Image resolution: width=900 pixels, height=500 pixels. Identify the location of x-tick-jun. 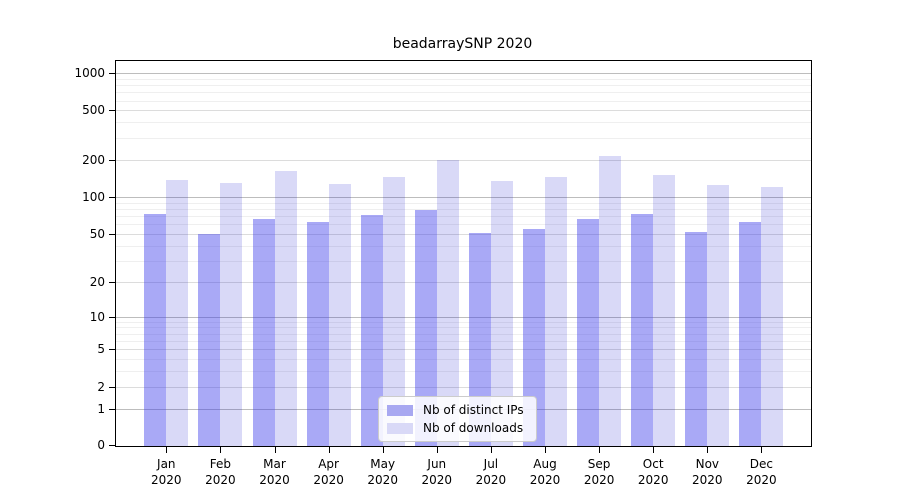
(437, 449).